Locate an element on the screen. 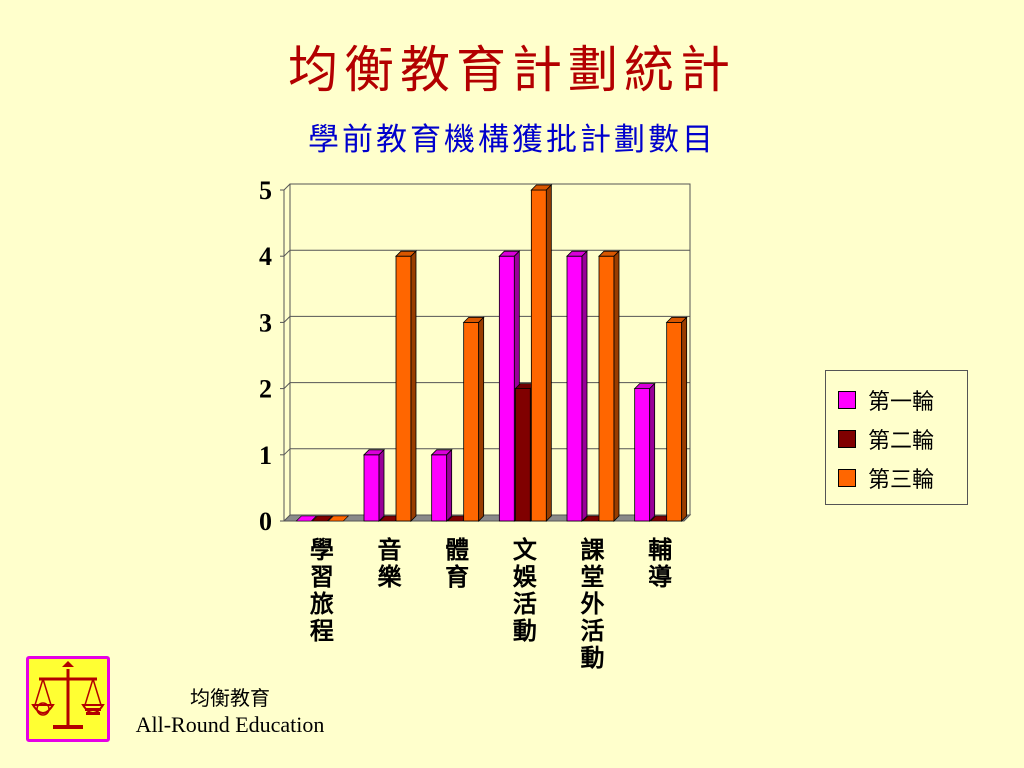 Image resolution: width=1024 pixels, height=768 pixels. x-tick-label: 學習旅程 is located at coordinates (322, 590).